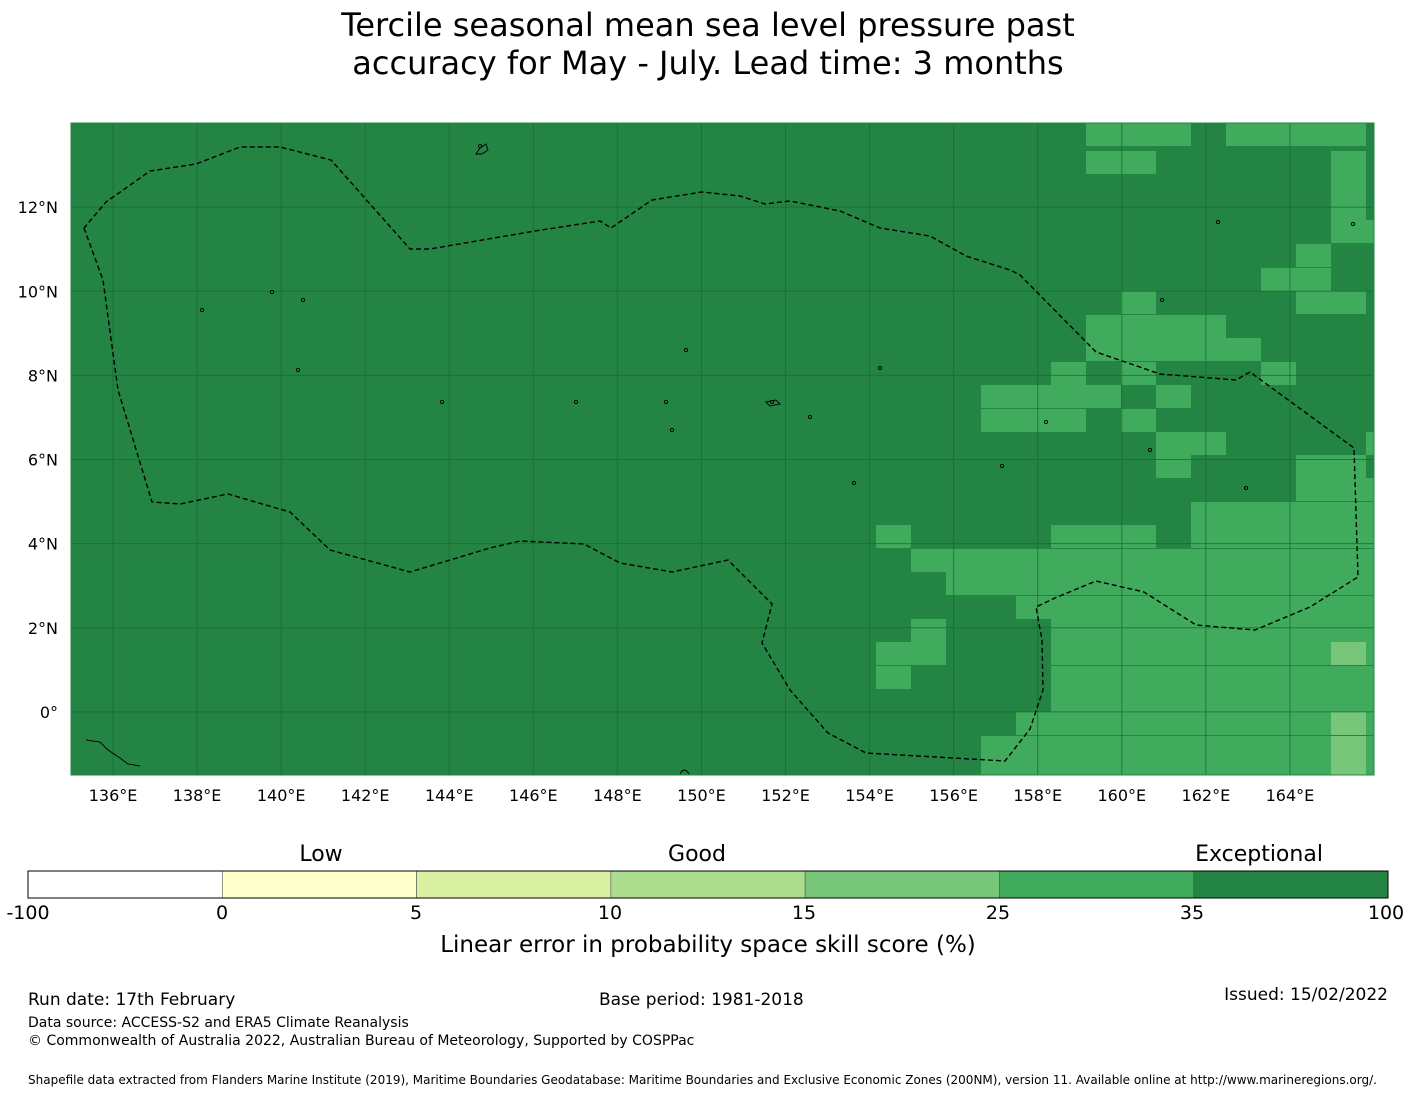 This screenshot has width=1416, height=1095. What do you see at coordinates (697, 854) in the screenshot?
I see `colorbar-category-good: Good` at bounding box center [697, 854].